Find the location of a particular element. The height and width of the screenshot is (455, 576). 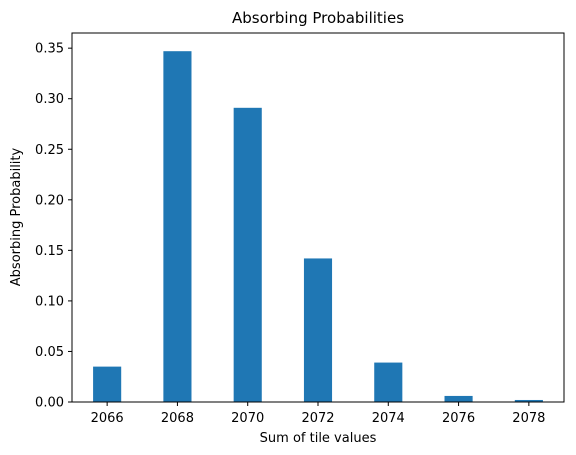

x-axis-ticks: 2066 2068 2070 2072 2074 2076 2078 is located at coordinates (318, 414).